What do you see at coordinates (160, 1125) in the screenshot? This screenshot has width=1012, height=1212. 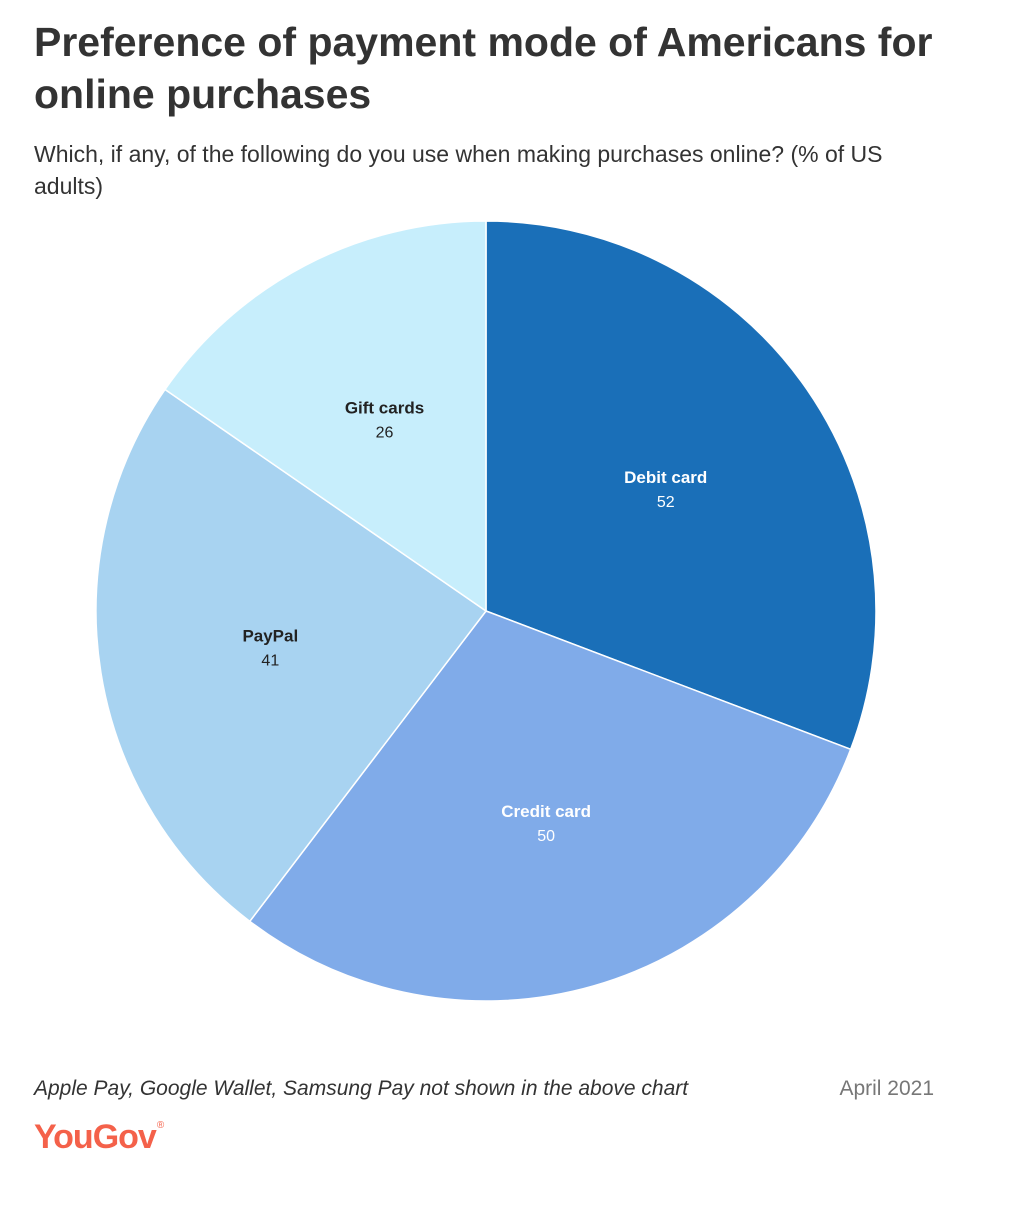 I see `registered-mark: ®` at bounding box center [160, 1125].